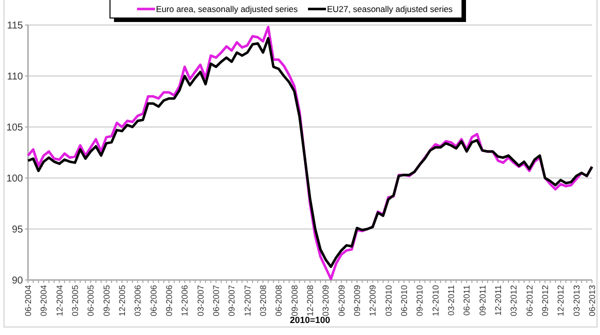 This screenshot has height=335, width=600. I want to click on x-tick-label: 06-2009, so click(341, 300).